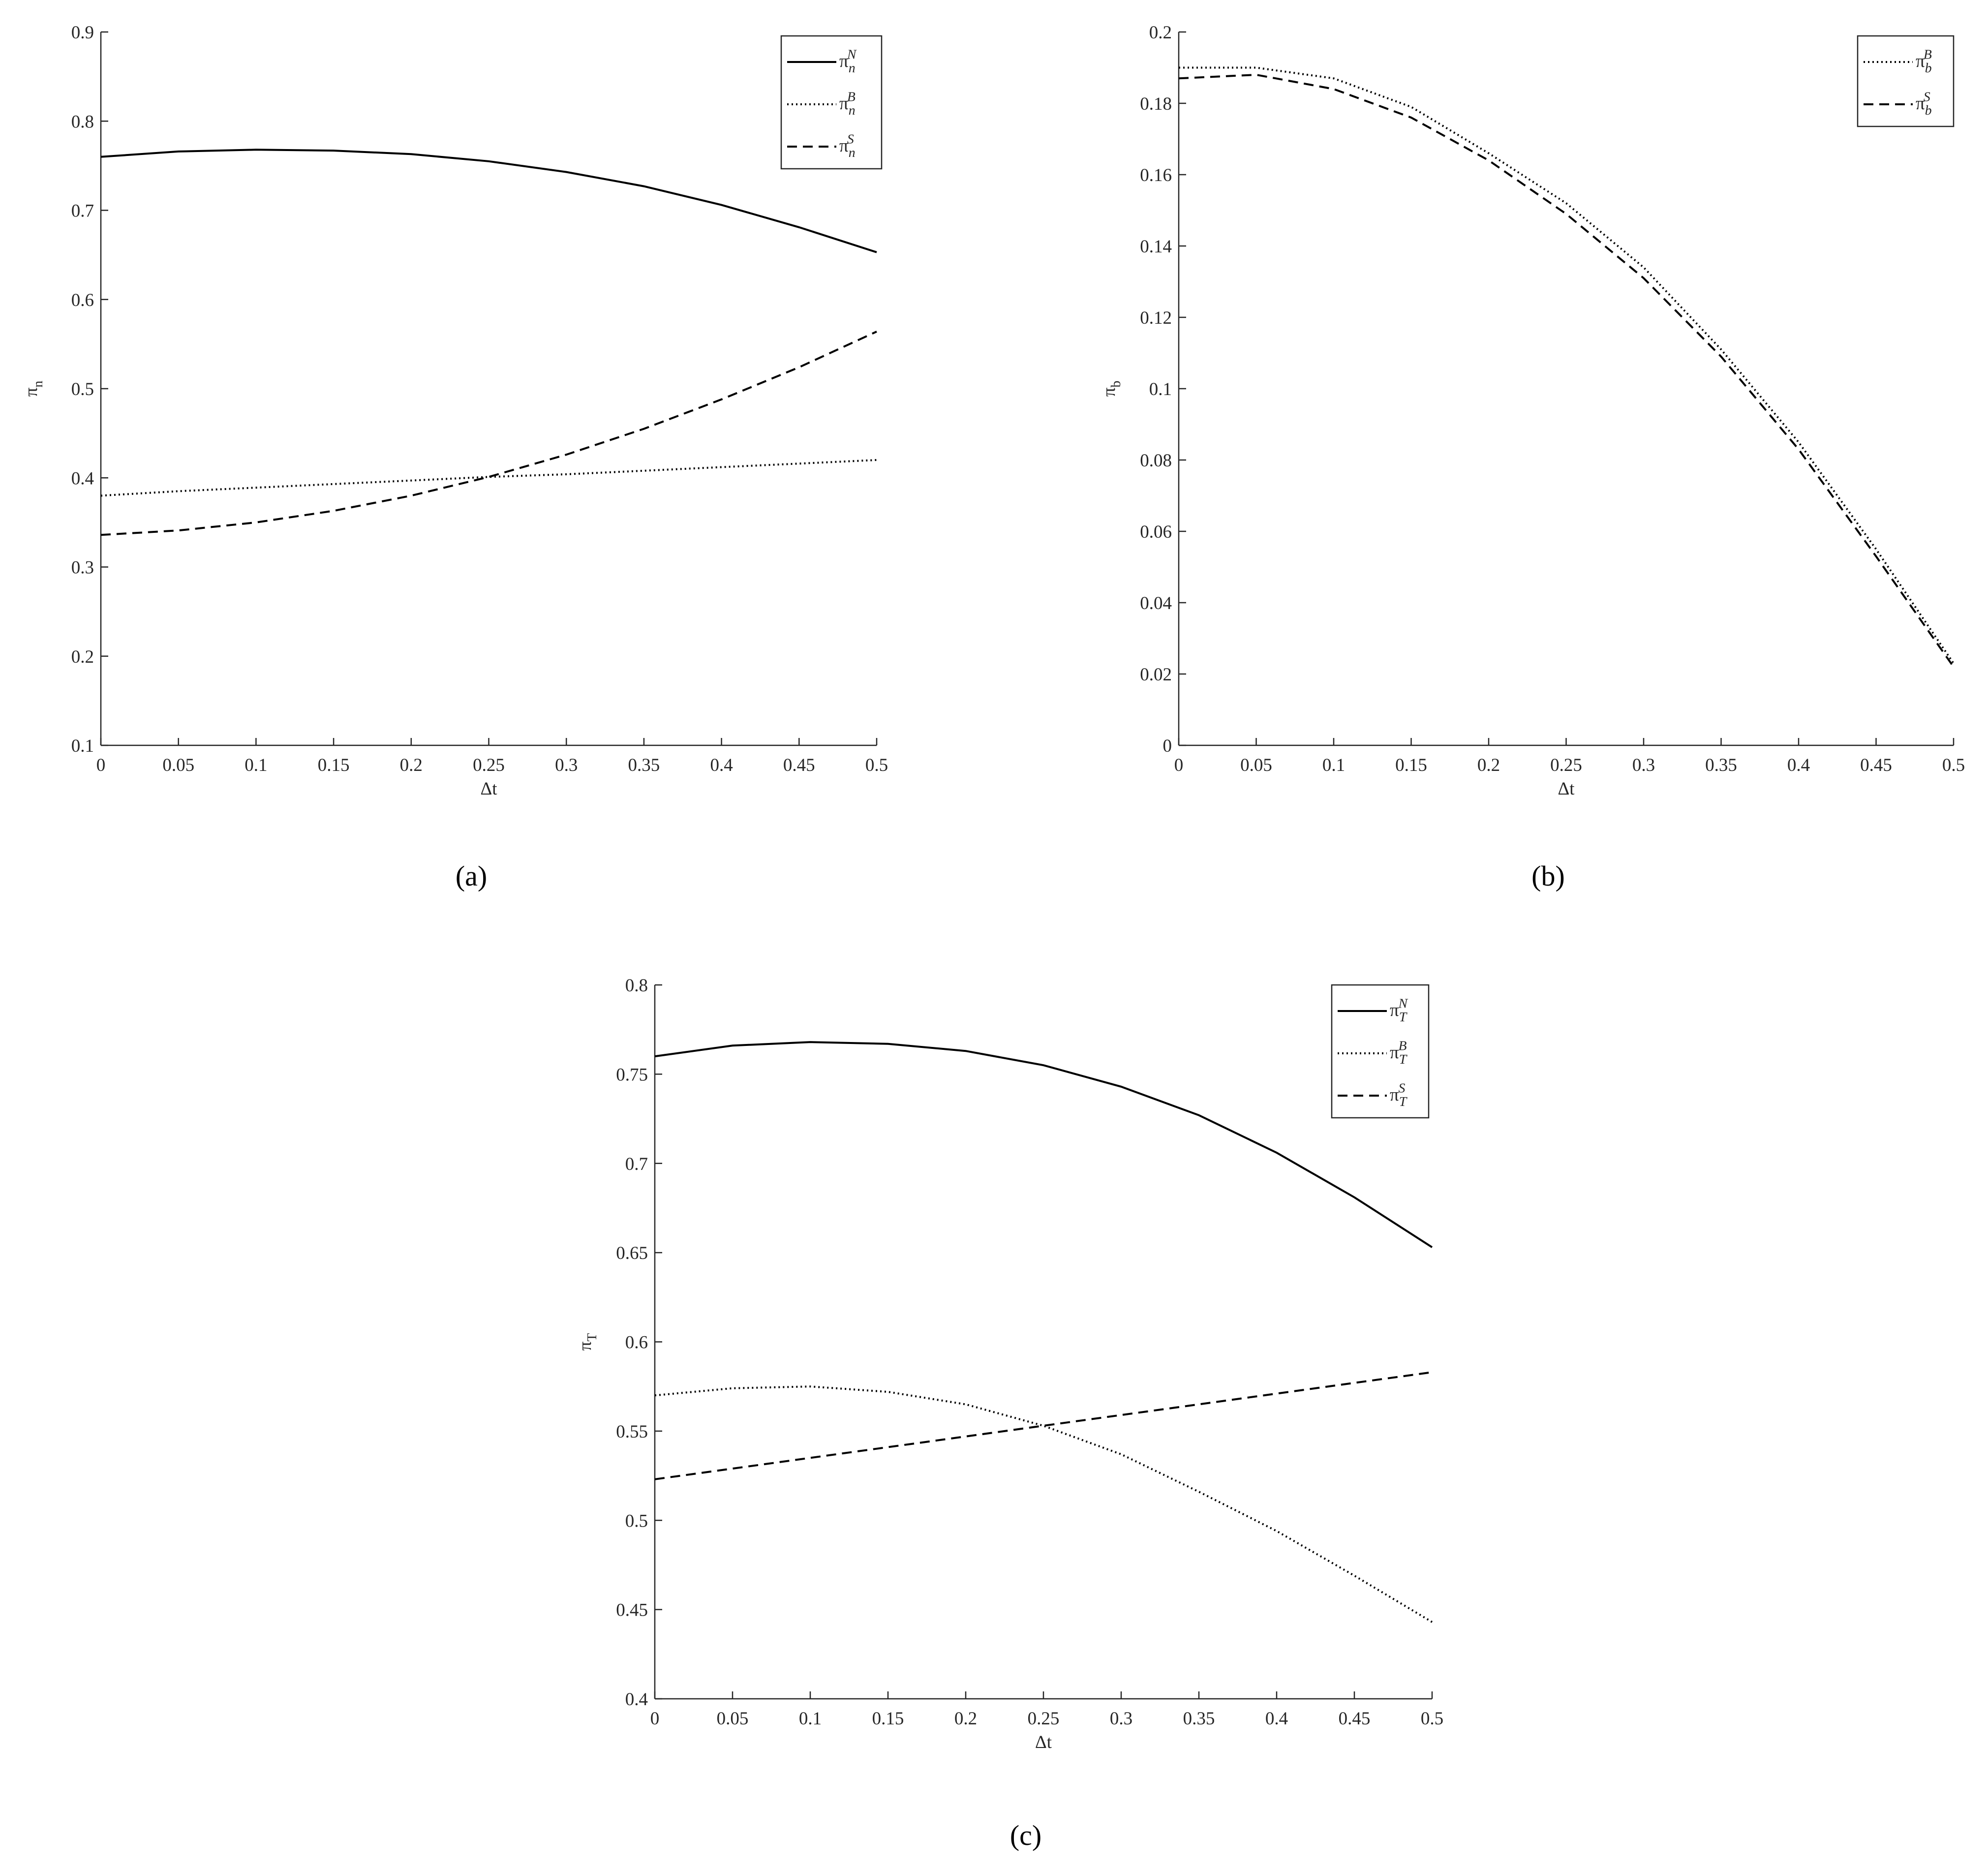  What do you see at coordinates (1156, 532) in the screenshot?
I see `y-tick-label: 0.06` at bounding box center [1156, 532].